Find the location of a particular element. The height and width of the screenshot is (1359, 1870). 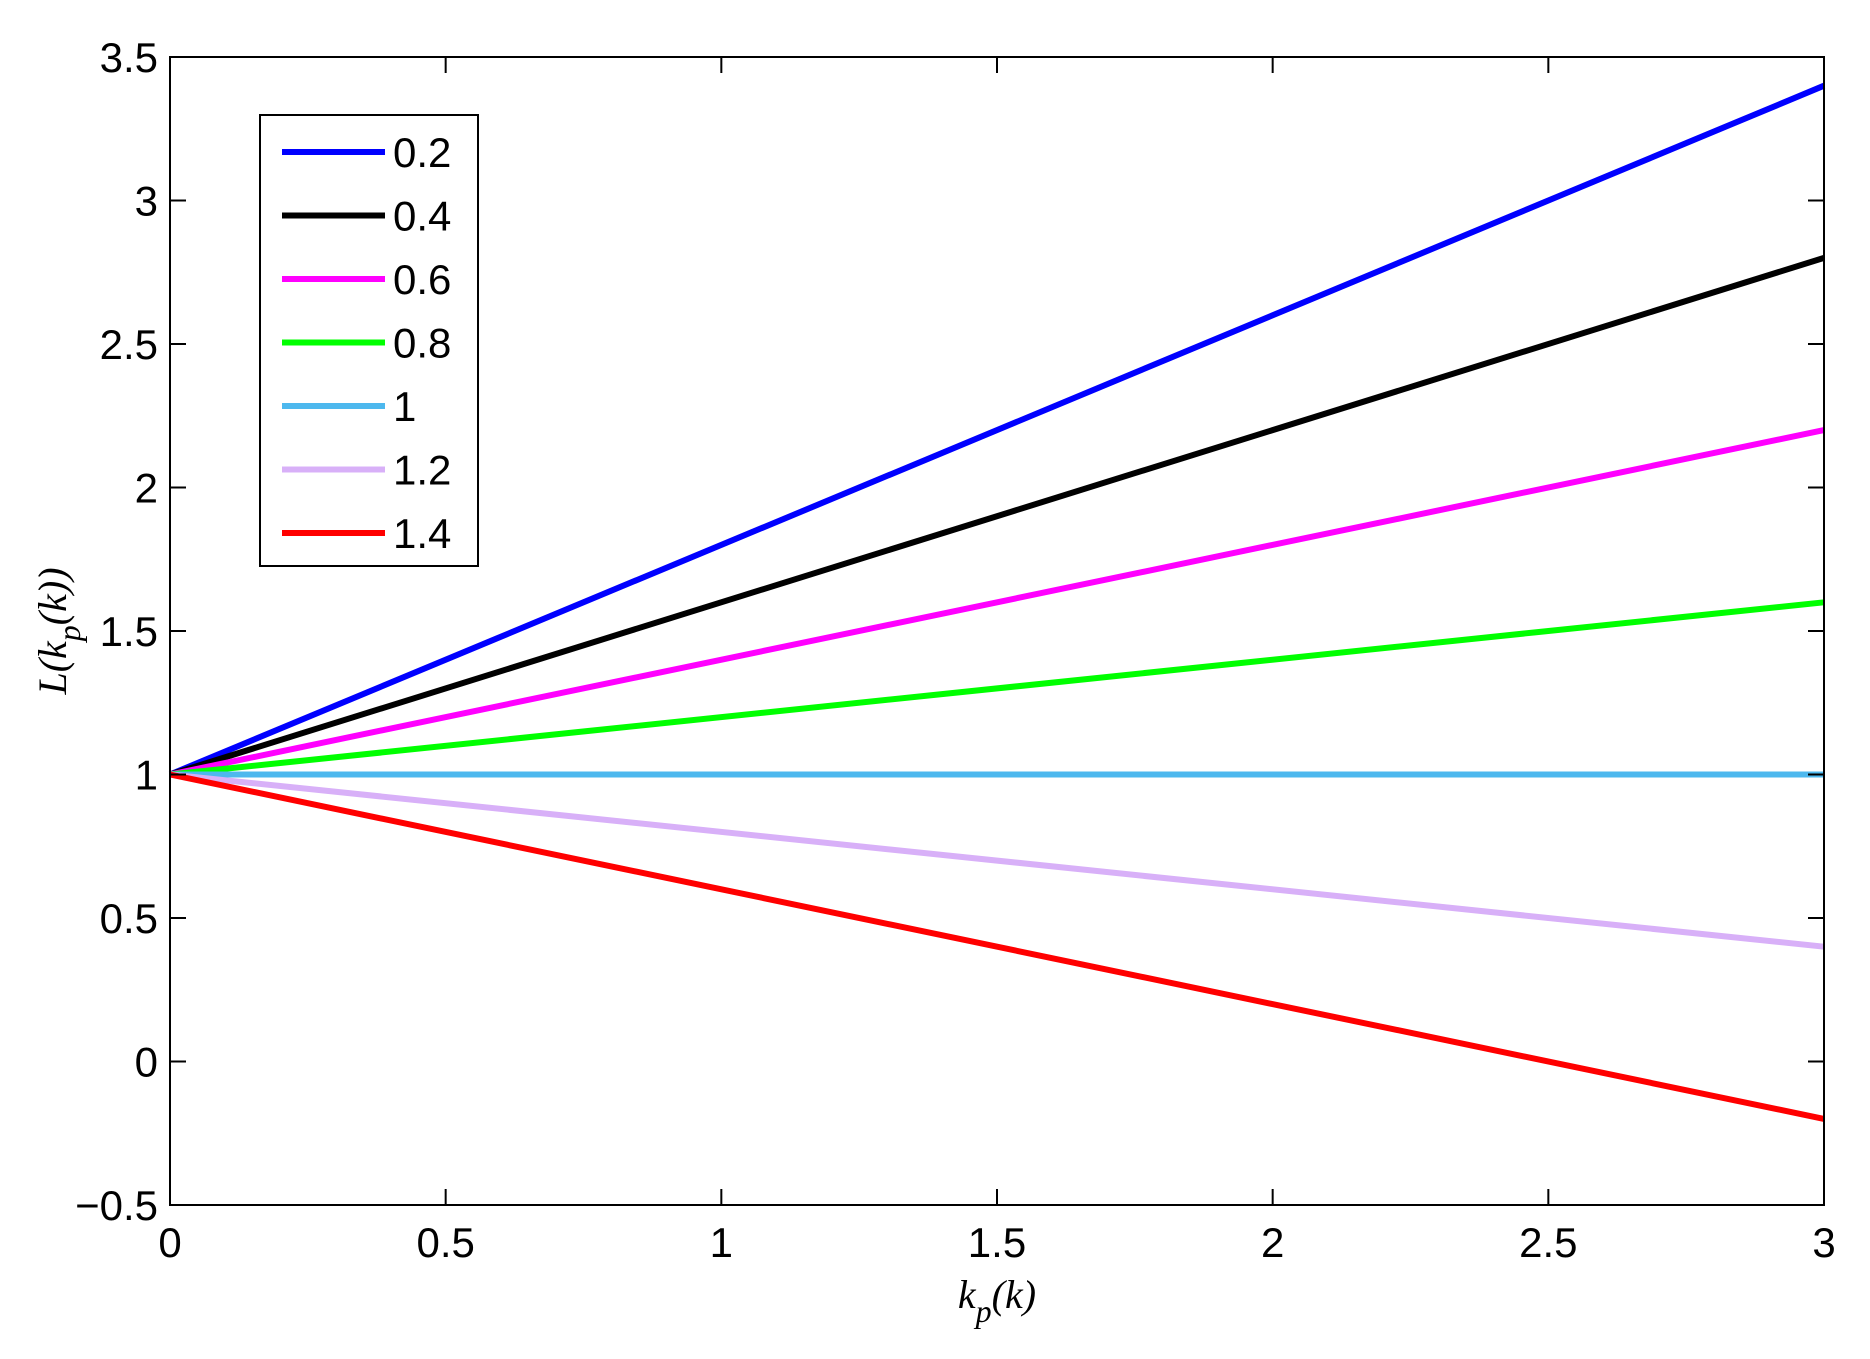

legend-label: 0.2 is located at coordinates (422, 152).